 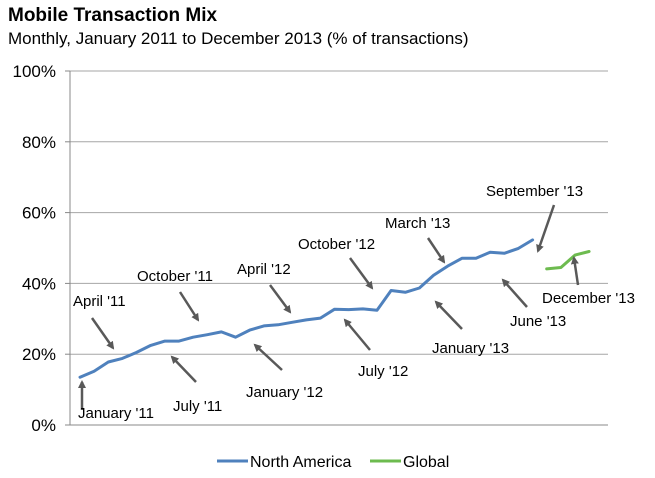 I want to click on legend-label-north-america: North America, so click(x=300, y=462).